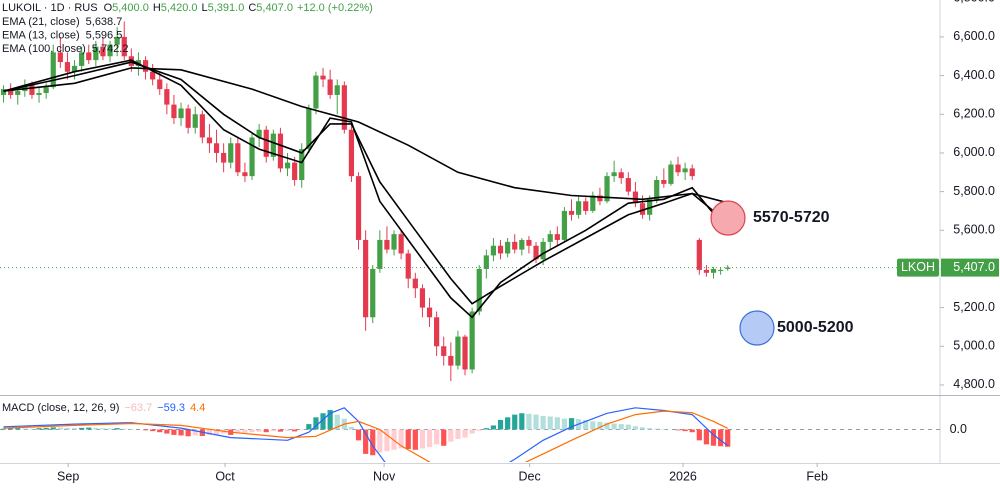  Describe the element at coordinates (974, 36) in the screenshot. I see `y-tick-label: 6,600.0` at that location.